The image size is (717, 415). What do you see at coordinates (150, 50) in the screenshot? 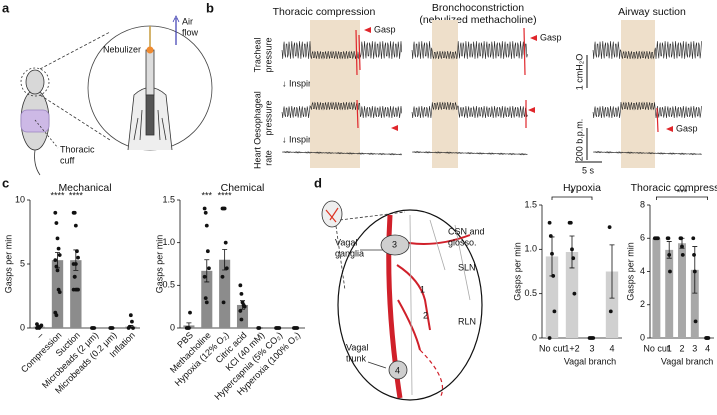
I see `nebulizer-dot` at bounding box center [150, 50].